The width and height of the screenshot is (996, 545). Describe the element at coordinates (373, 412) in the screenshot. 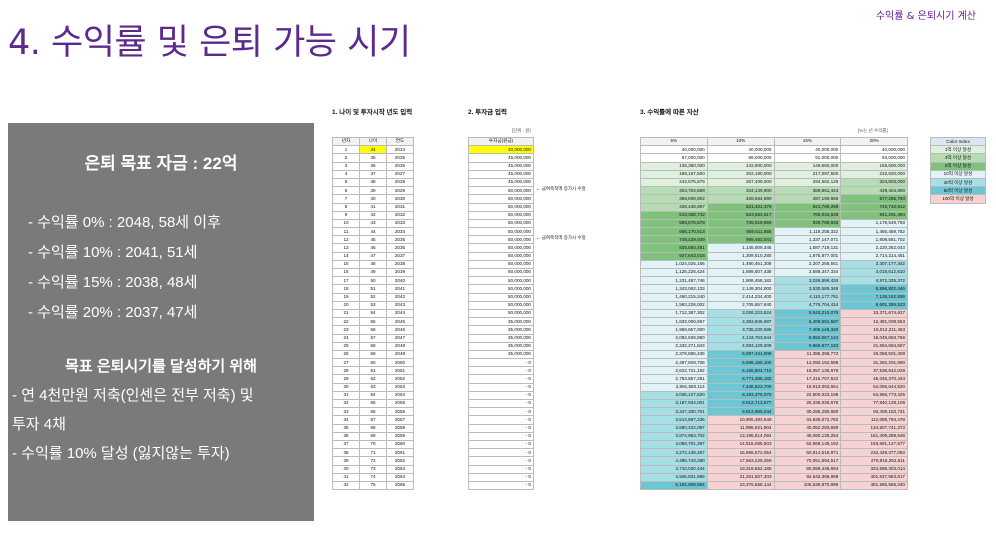

I see `table-cell: 66` at that location.